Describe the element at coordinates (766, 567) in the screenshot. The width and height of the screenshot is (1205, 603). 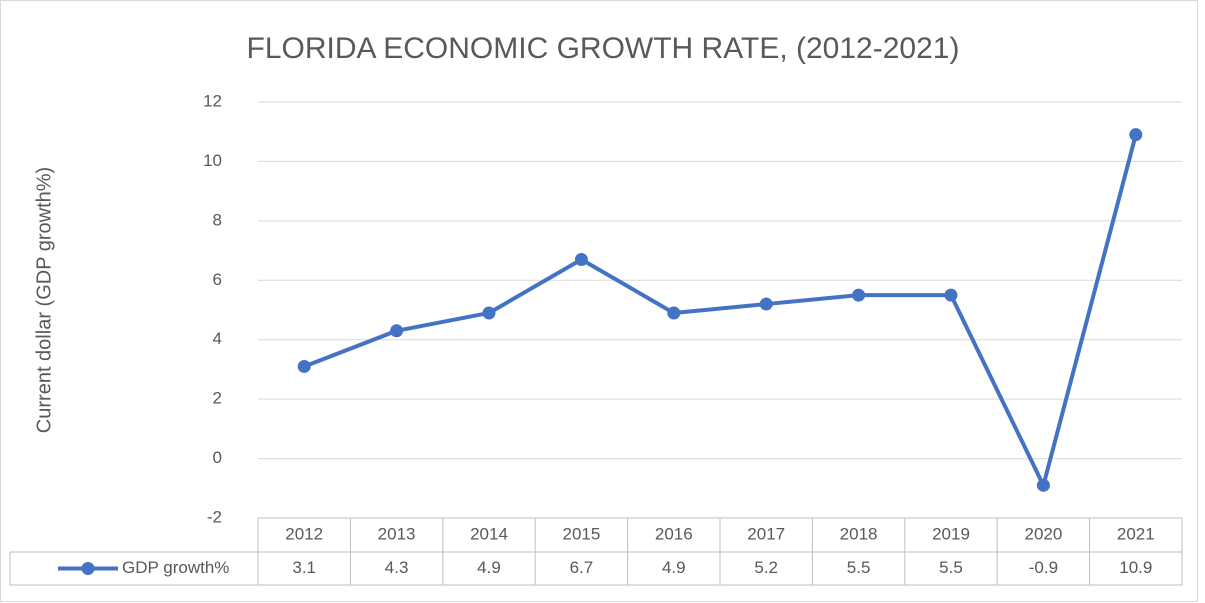
I see `table-value: 5.2` at that location.